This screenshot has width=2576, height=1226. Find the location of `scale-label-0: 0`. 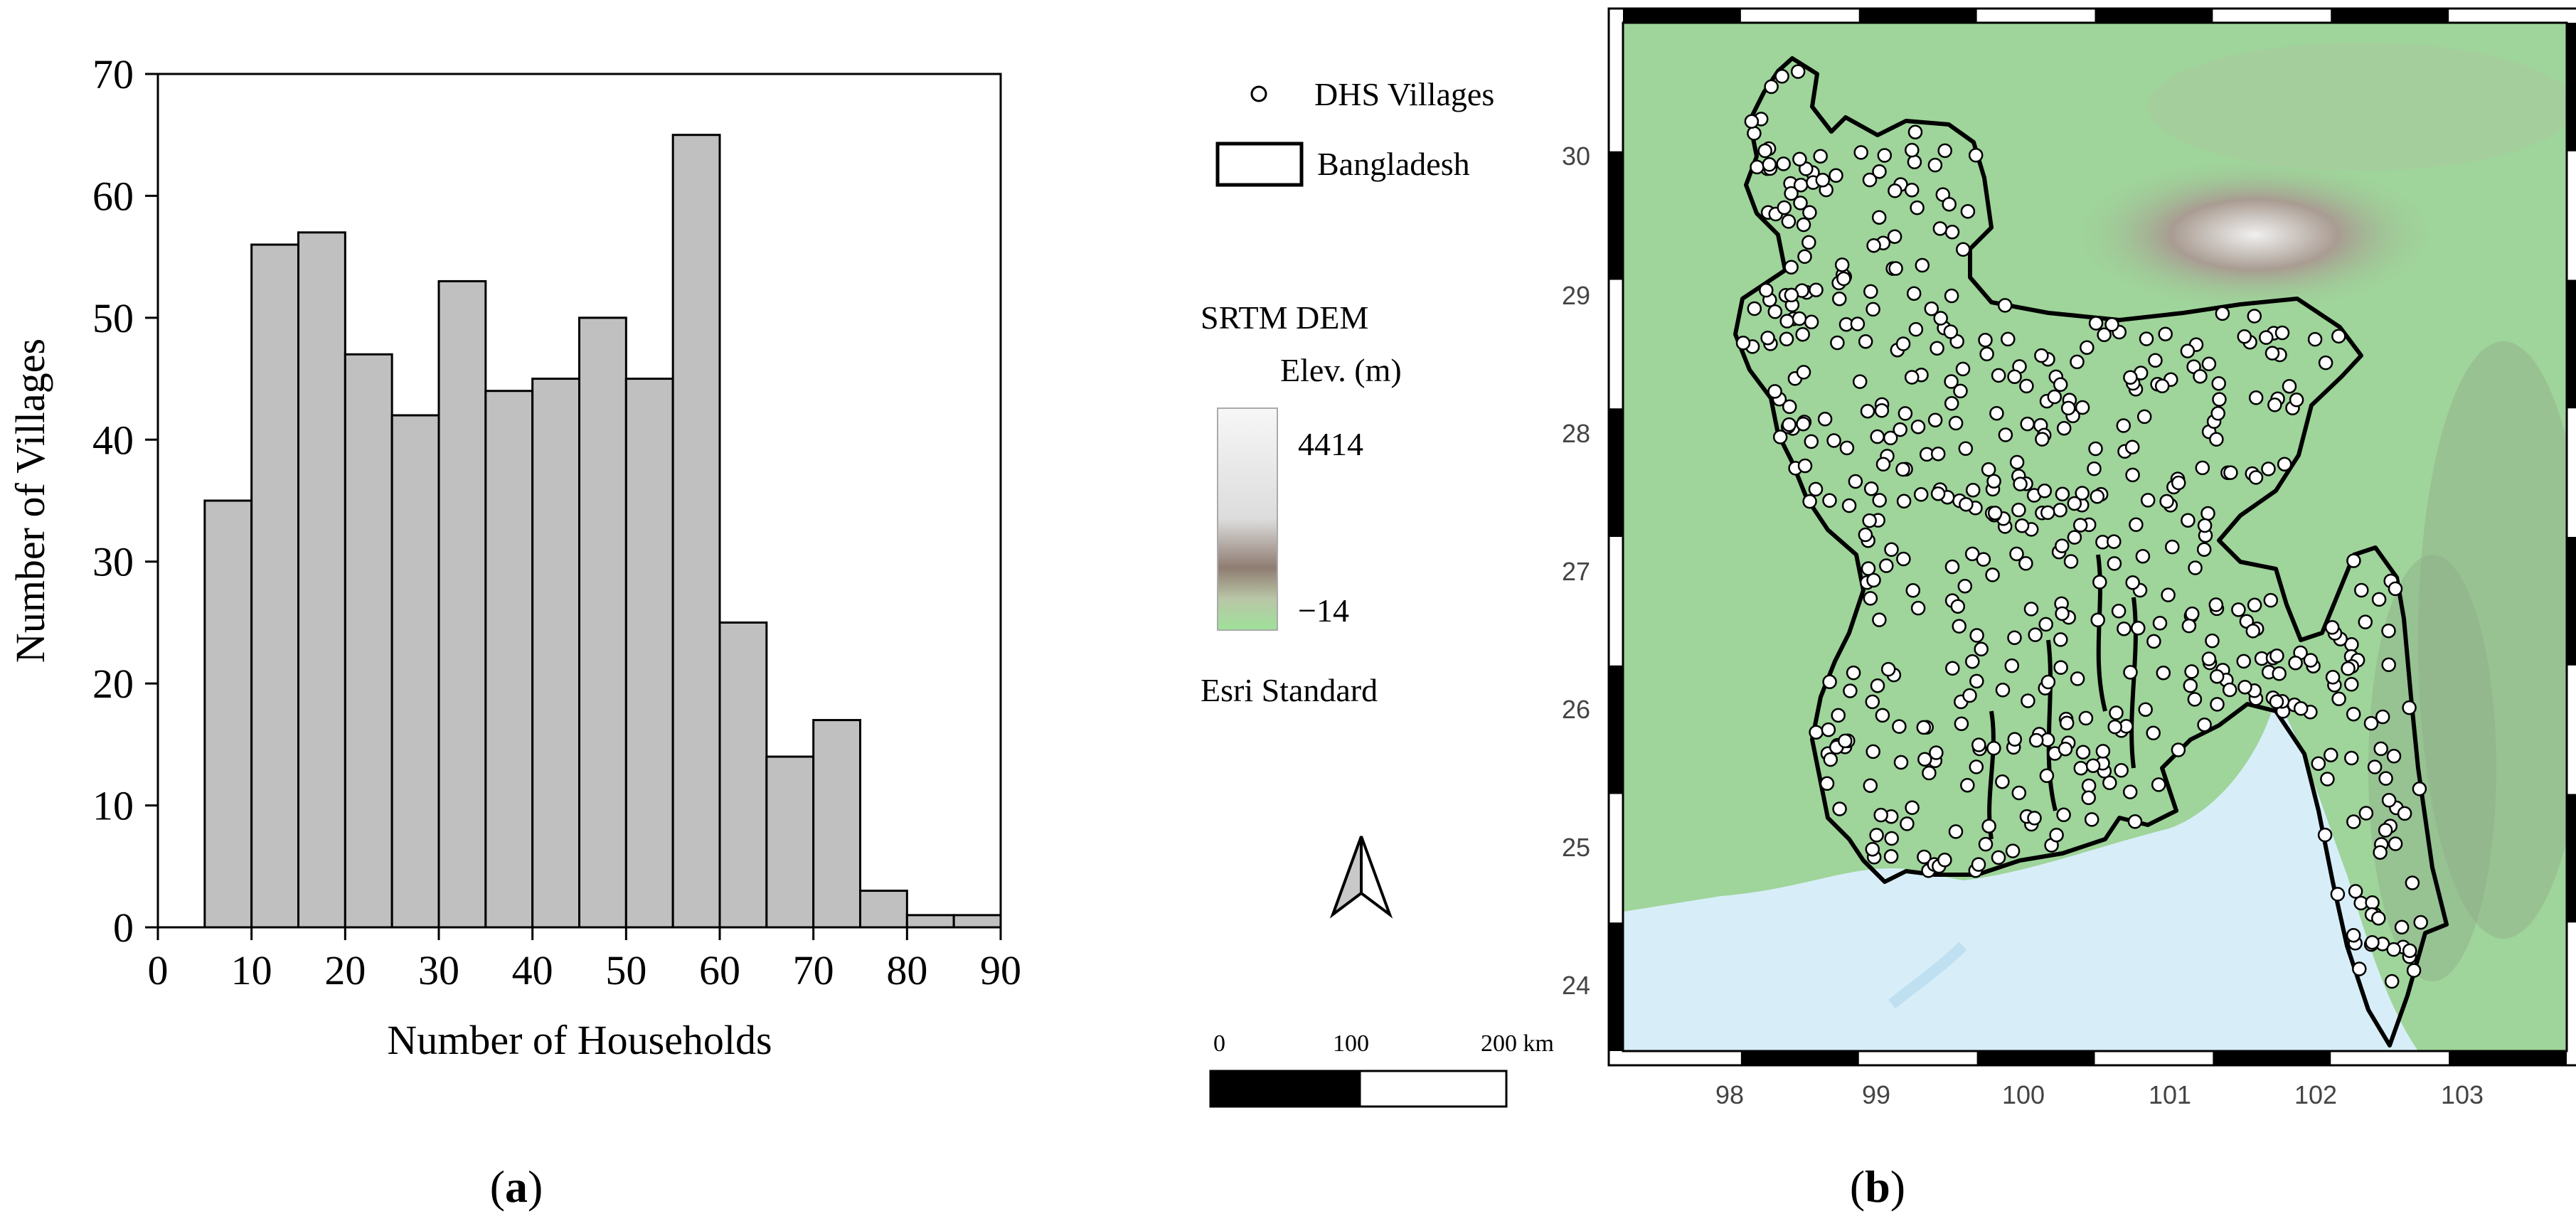

scale-label-0: 0 is located at coordinates (1219, 1043).